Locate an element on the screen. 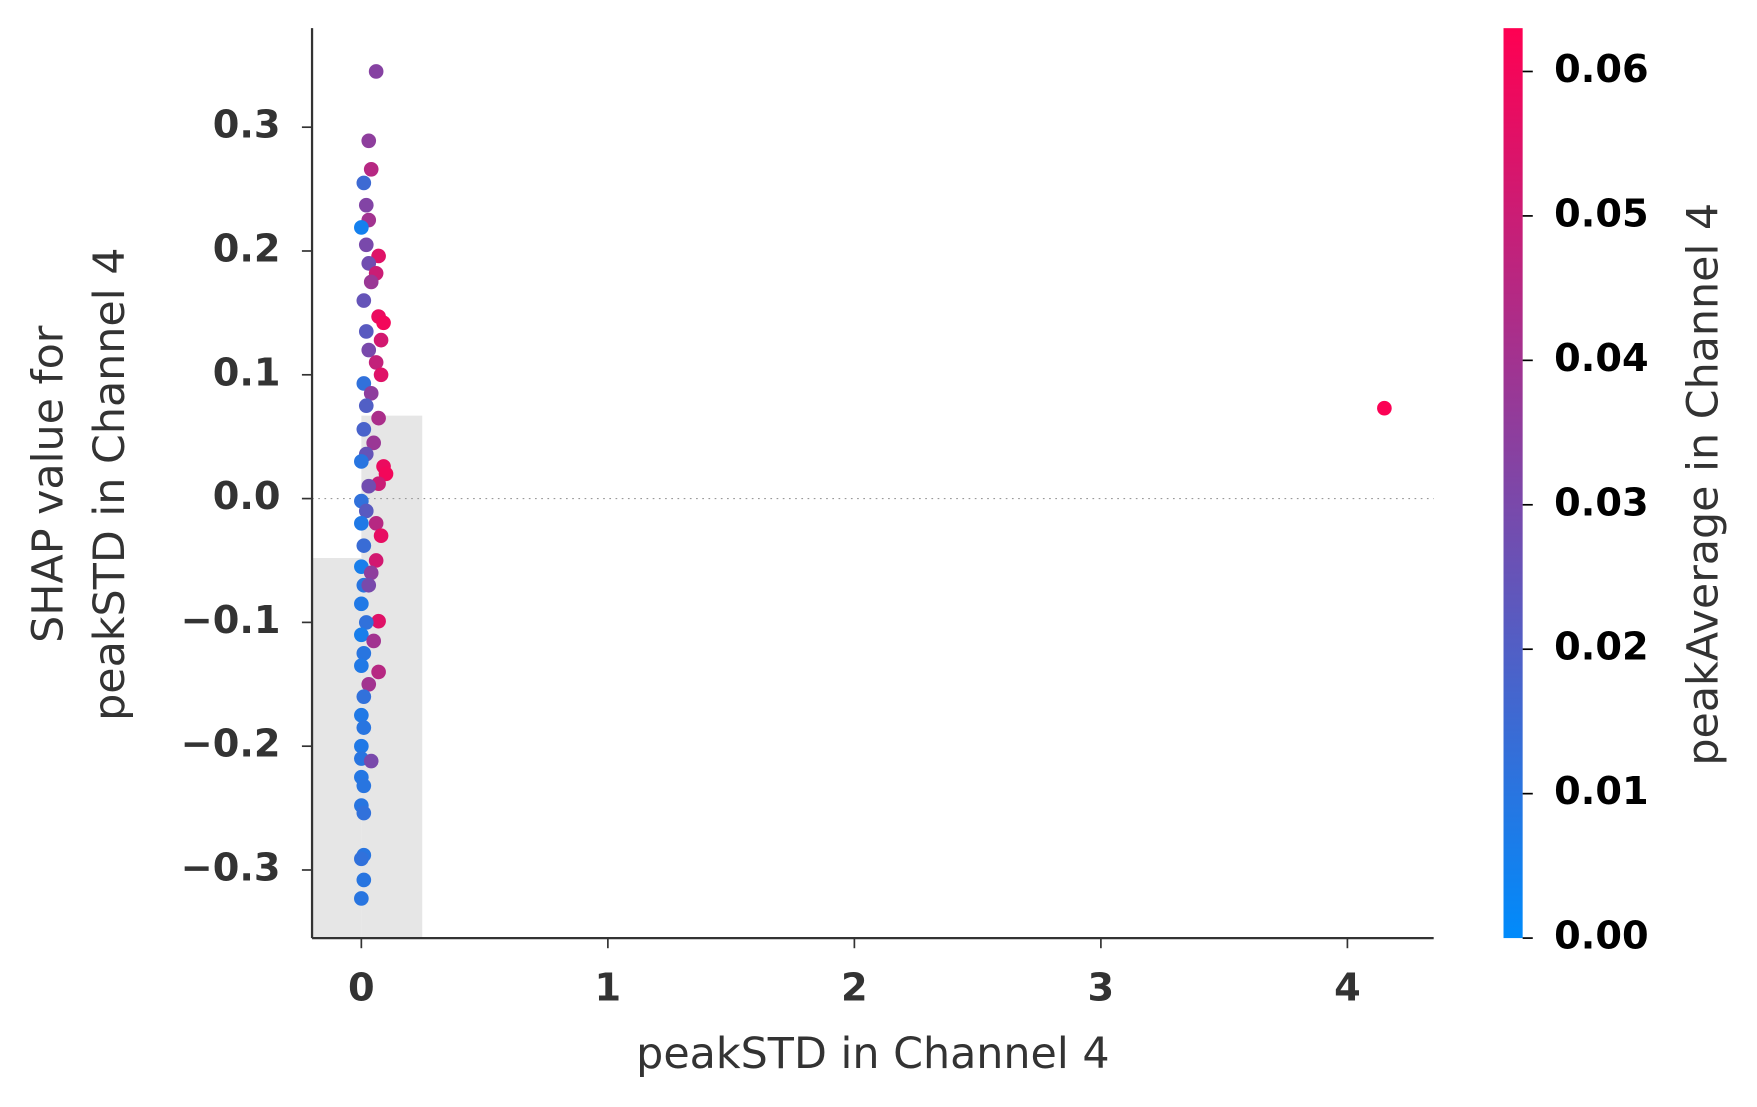 This screenshot has width=1757, height=1107. y-tick-label: 0.0 is located at coordinates (247, 496).